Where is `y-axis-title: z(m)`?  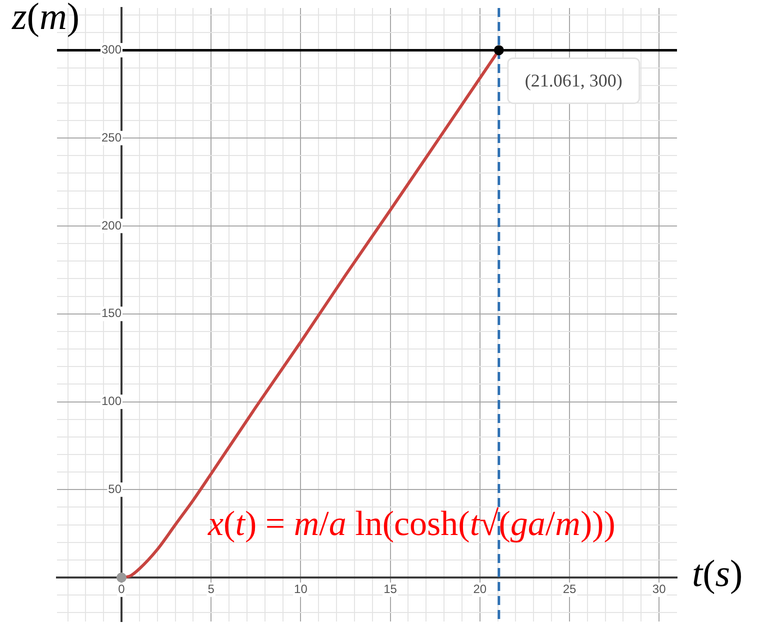
y-axis-title: z(m) is located at coordinates (46, 19).